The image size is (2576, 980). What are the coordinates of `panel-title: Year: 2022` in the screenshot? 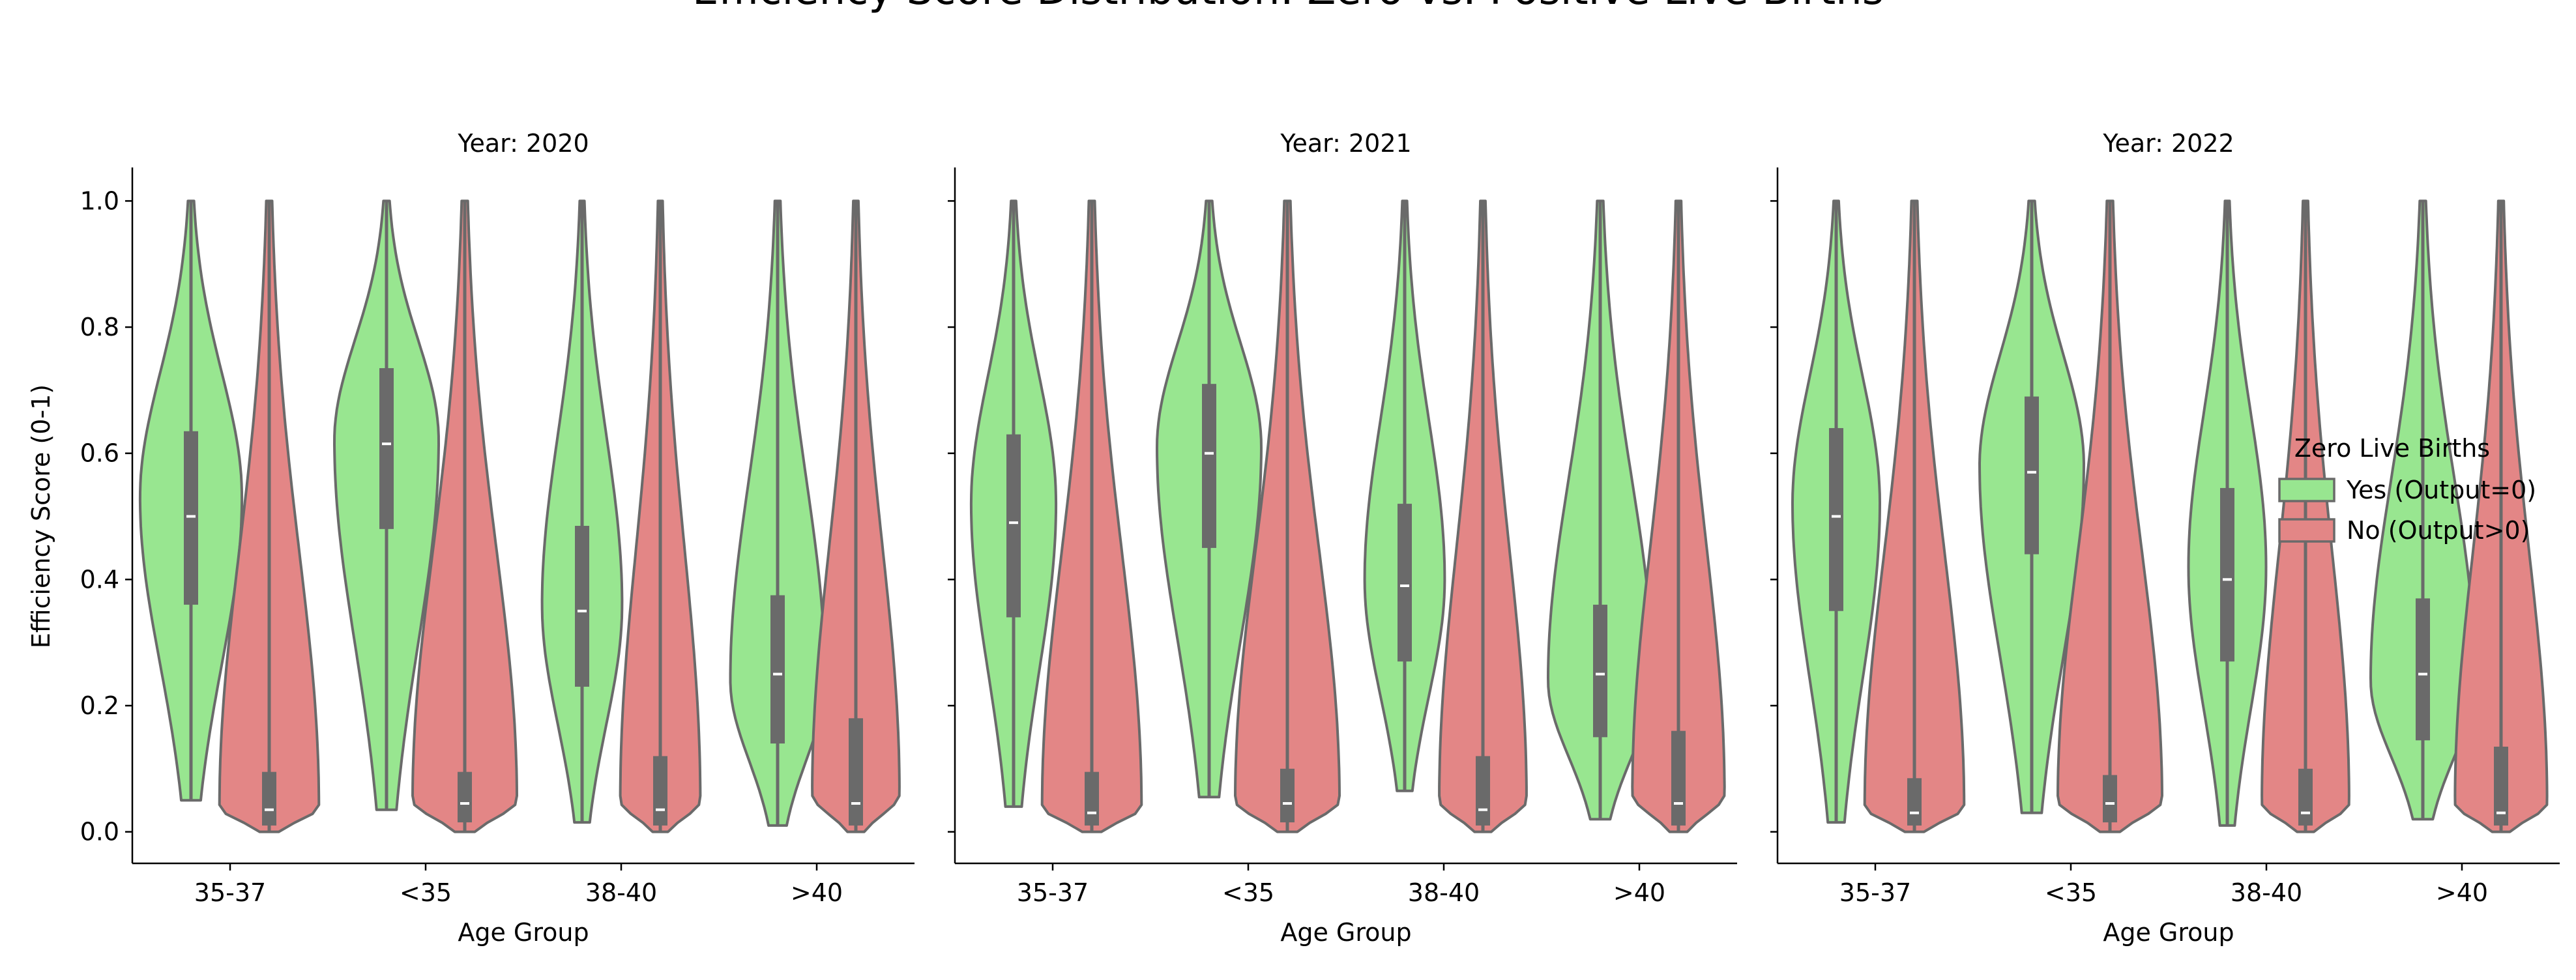 It's located at (2168, 143).